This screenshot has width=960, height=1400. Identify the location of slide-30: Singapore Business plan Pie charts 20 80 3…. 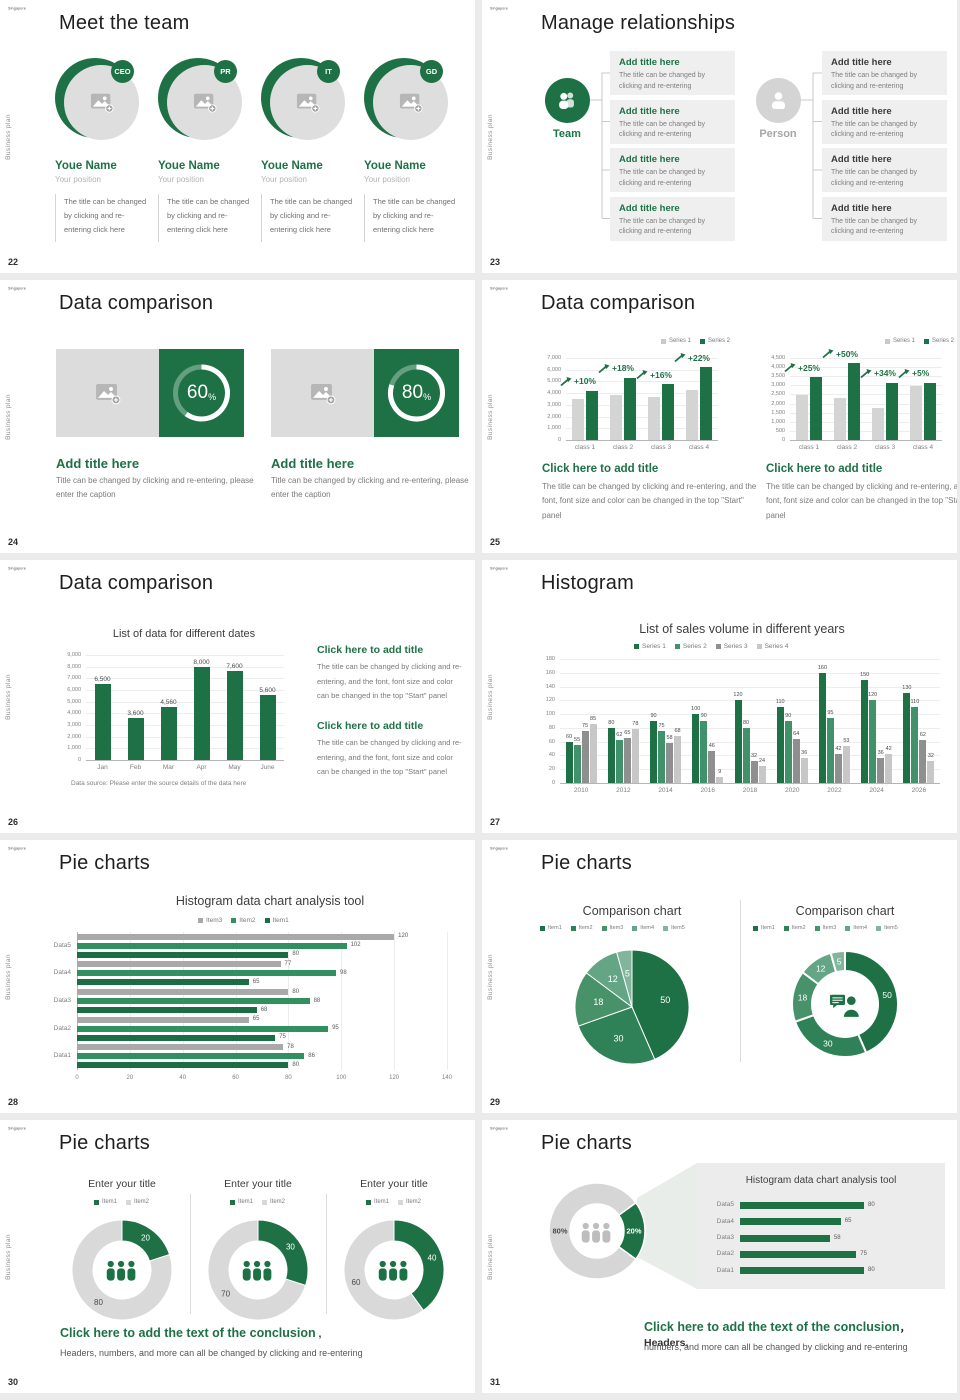
(237, 1256).